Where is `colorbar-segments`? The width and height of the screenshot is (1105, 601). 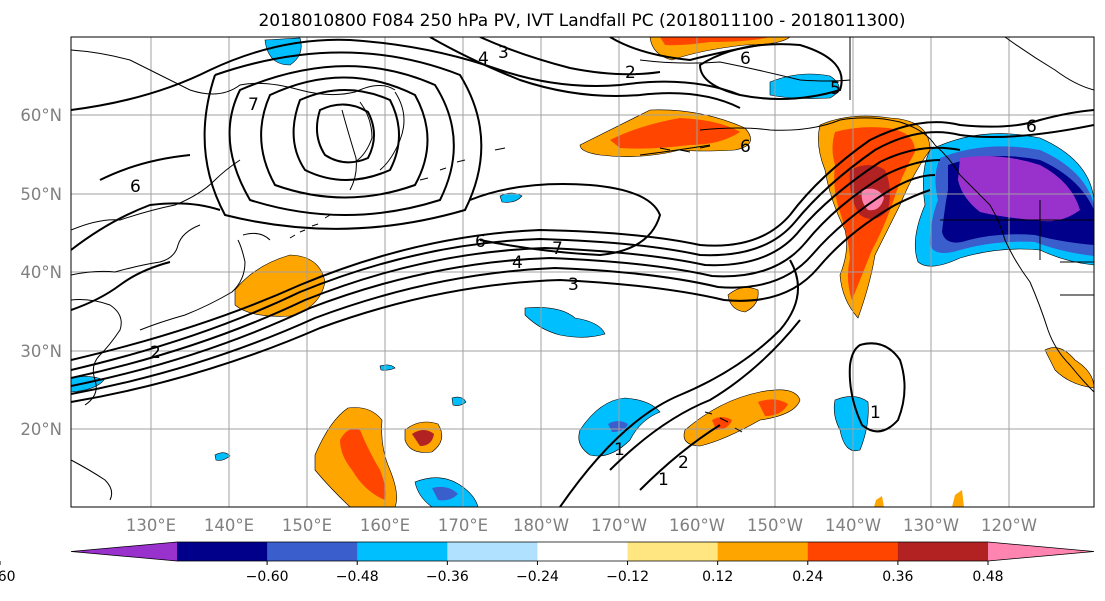 colorbar-segments is located at coordinates (582, 551).